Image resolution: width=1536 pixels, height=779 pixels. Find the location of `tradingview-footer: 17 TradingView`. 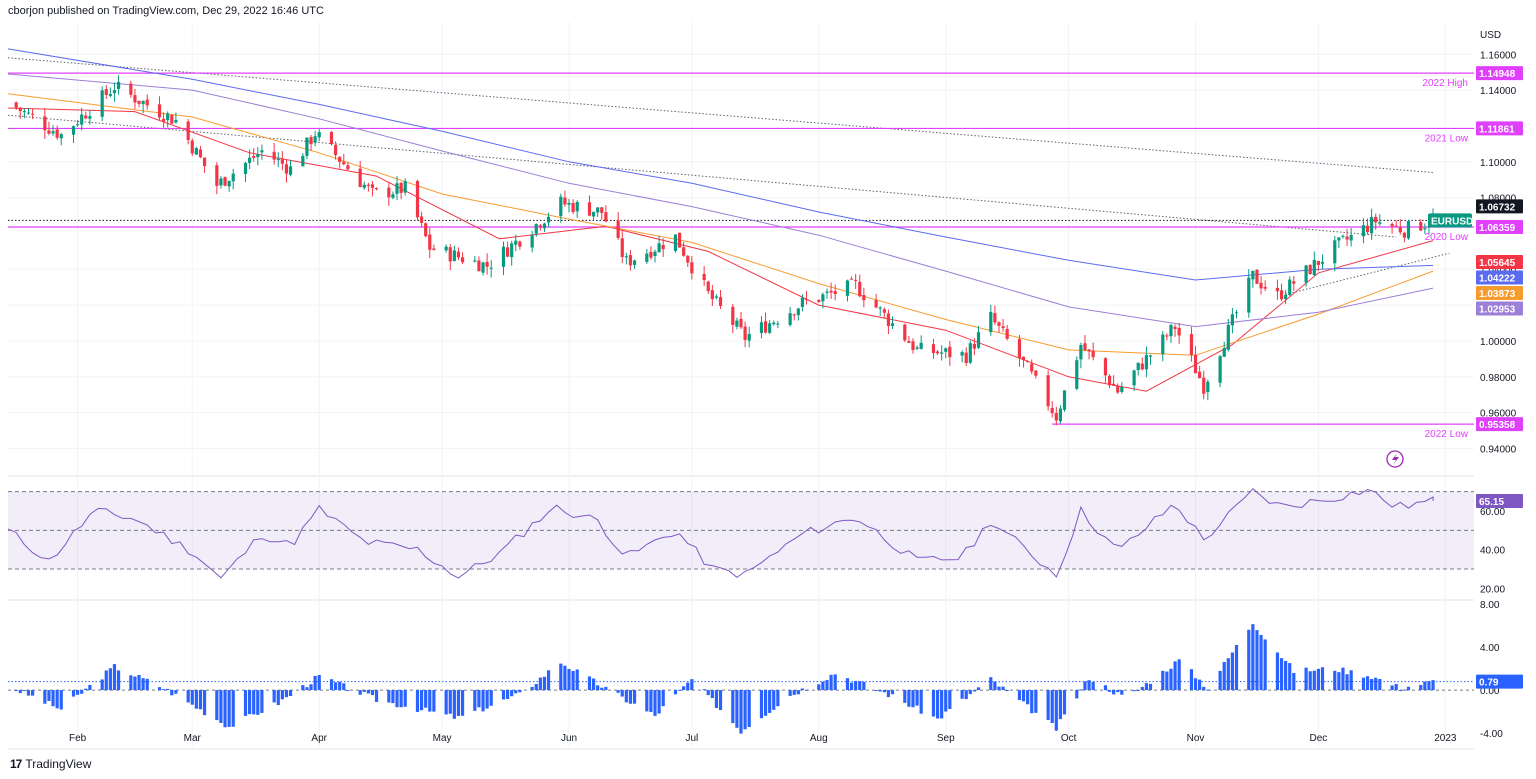

tradingview-footer: 17 TradingView is located at coordinates (50, 764).